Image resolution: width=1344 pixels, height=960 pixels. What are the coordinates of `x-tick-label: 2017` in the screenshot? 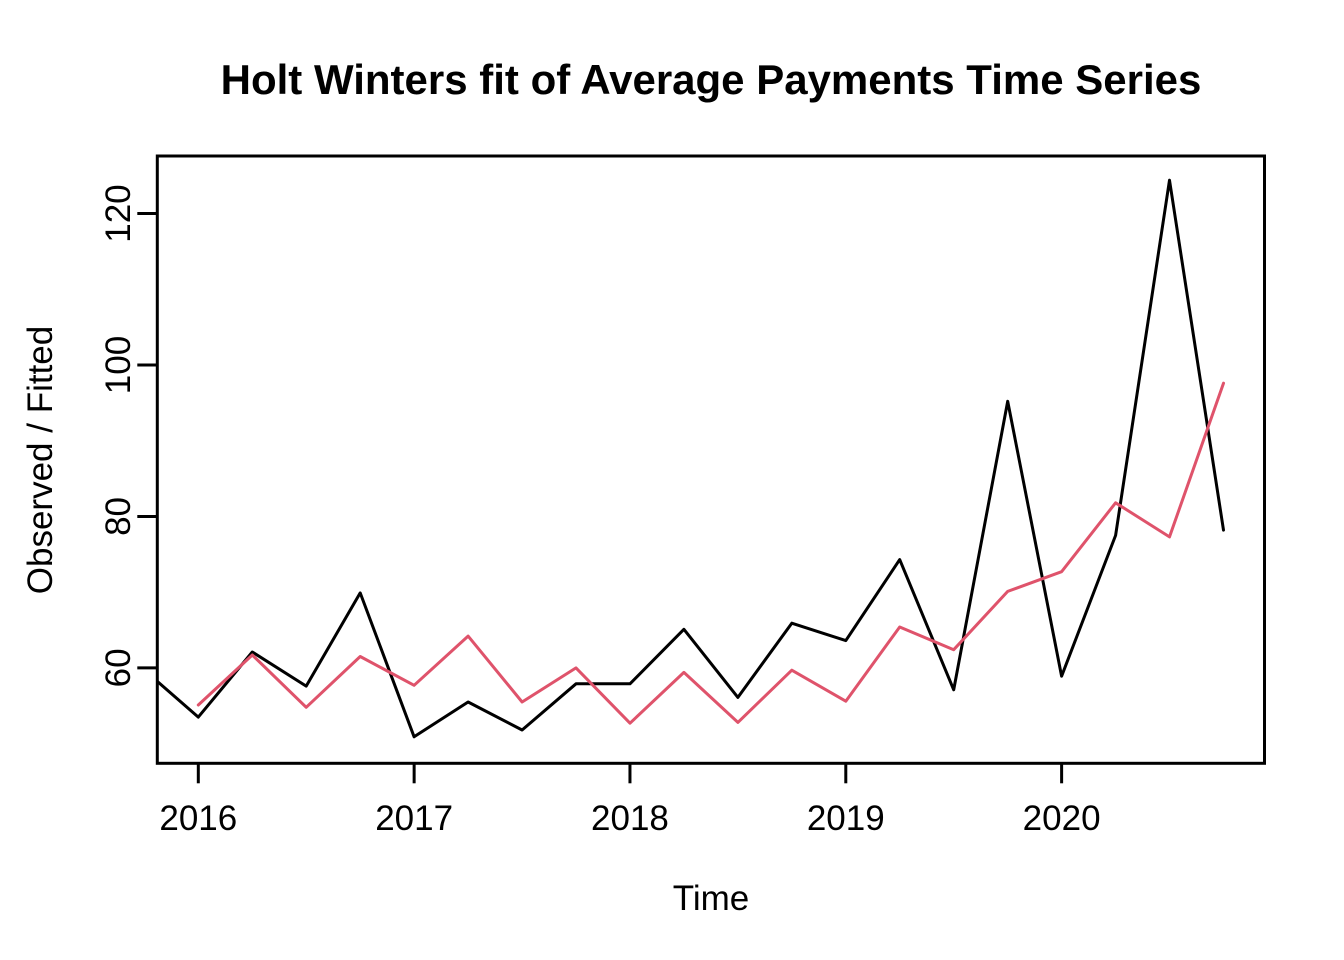 It's located at (414, 818).